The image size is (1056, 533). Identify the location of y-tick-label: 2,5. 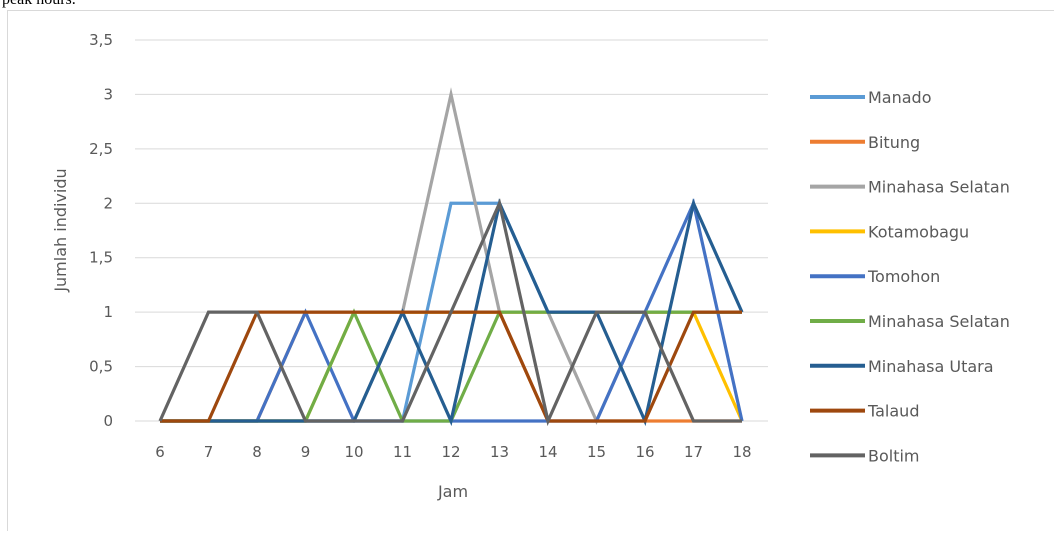
(101, 149).